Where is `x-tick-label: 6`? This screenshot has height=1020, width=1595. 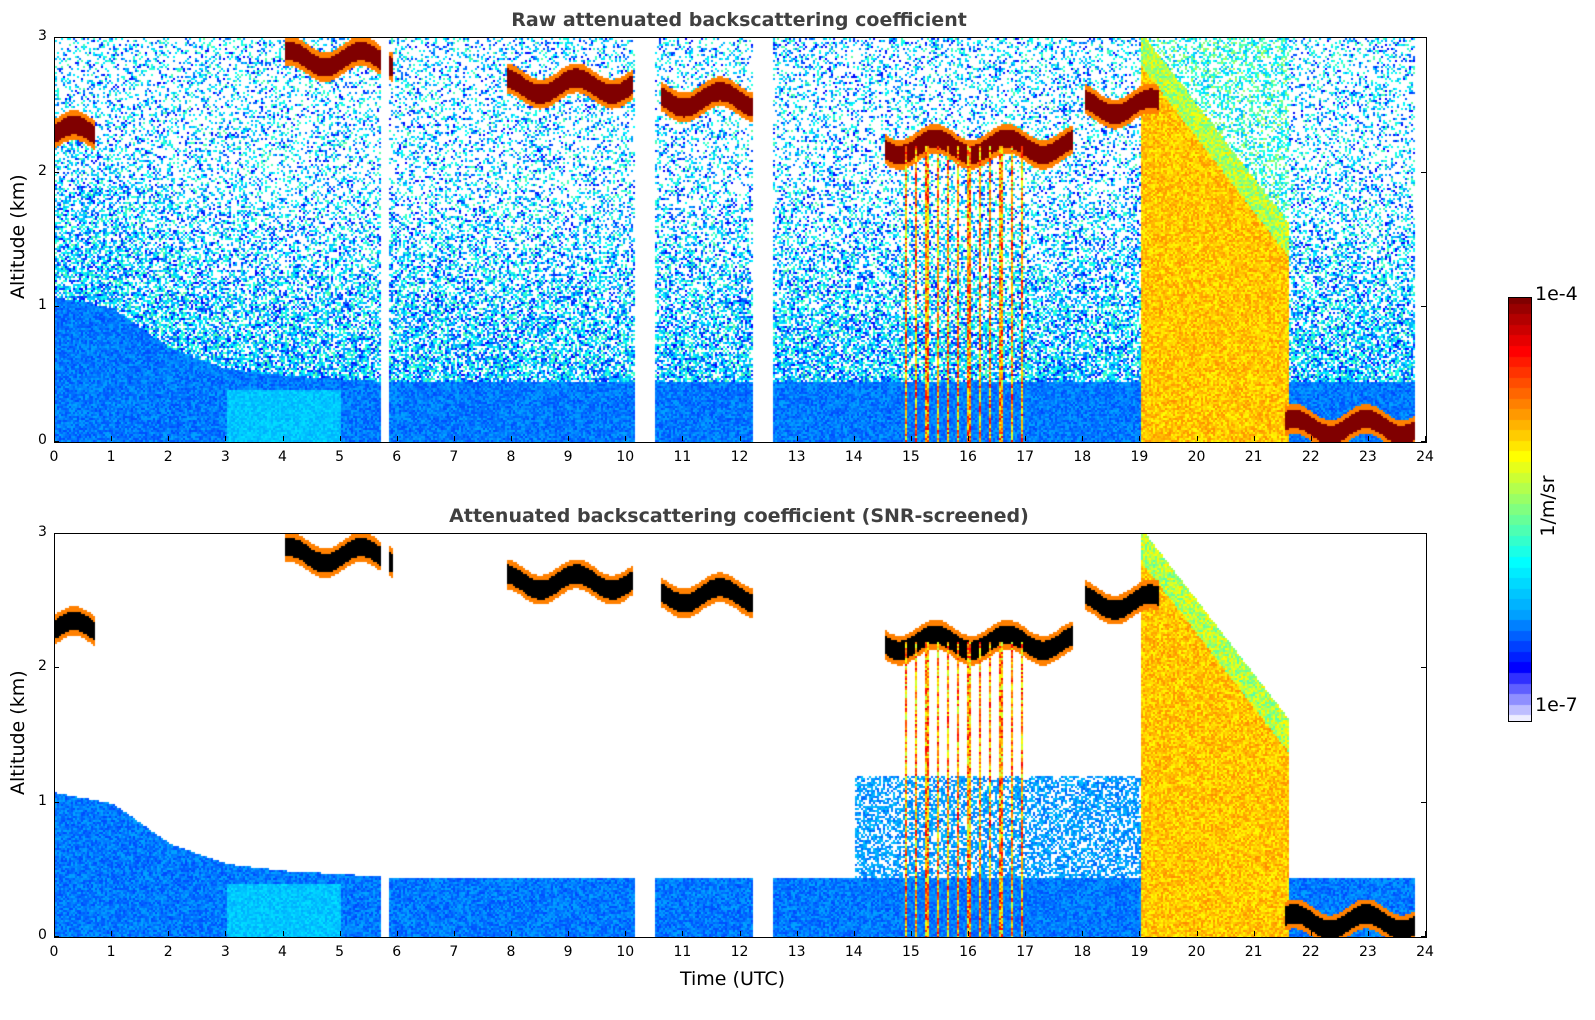
x-tick-label: 6 is located at coordinates (397, 952).